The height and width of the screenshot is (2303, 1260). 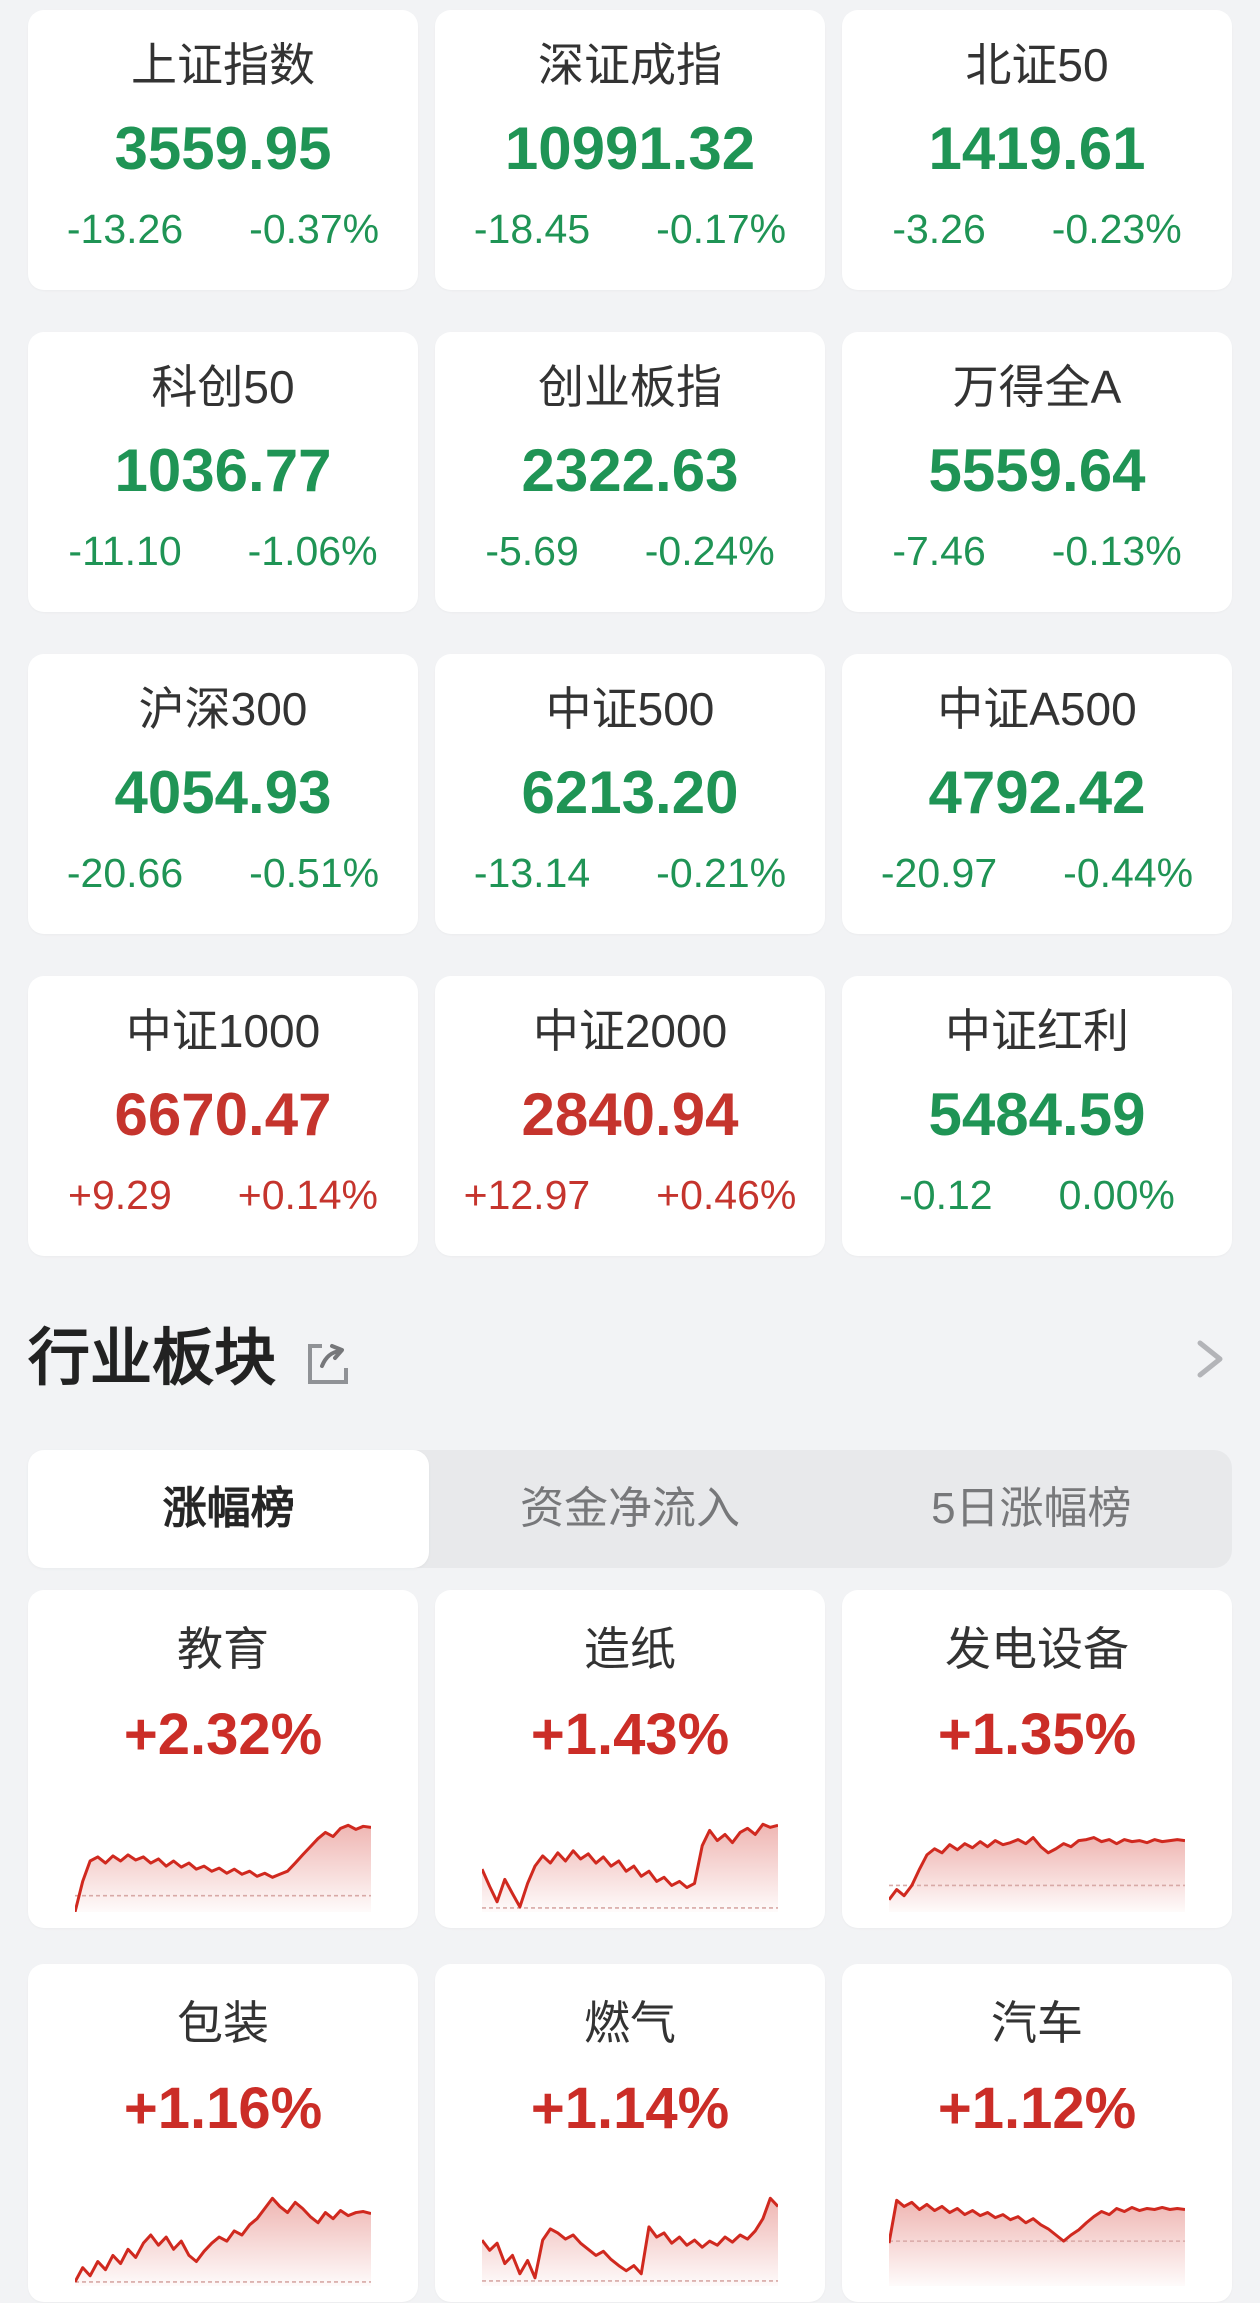 I want to click on index-value: 1036.77, so click(x=223, y=470).